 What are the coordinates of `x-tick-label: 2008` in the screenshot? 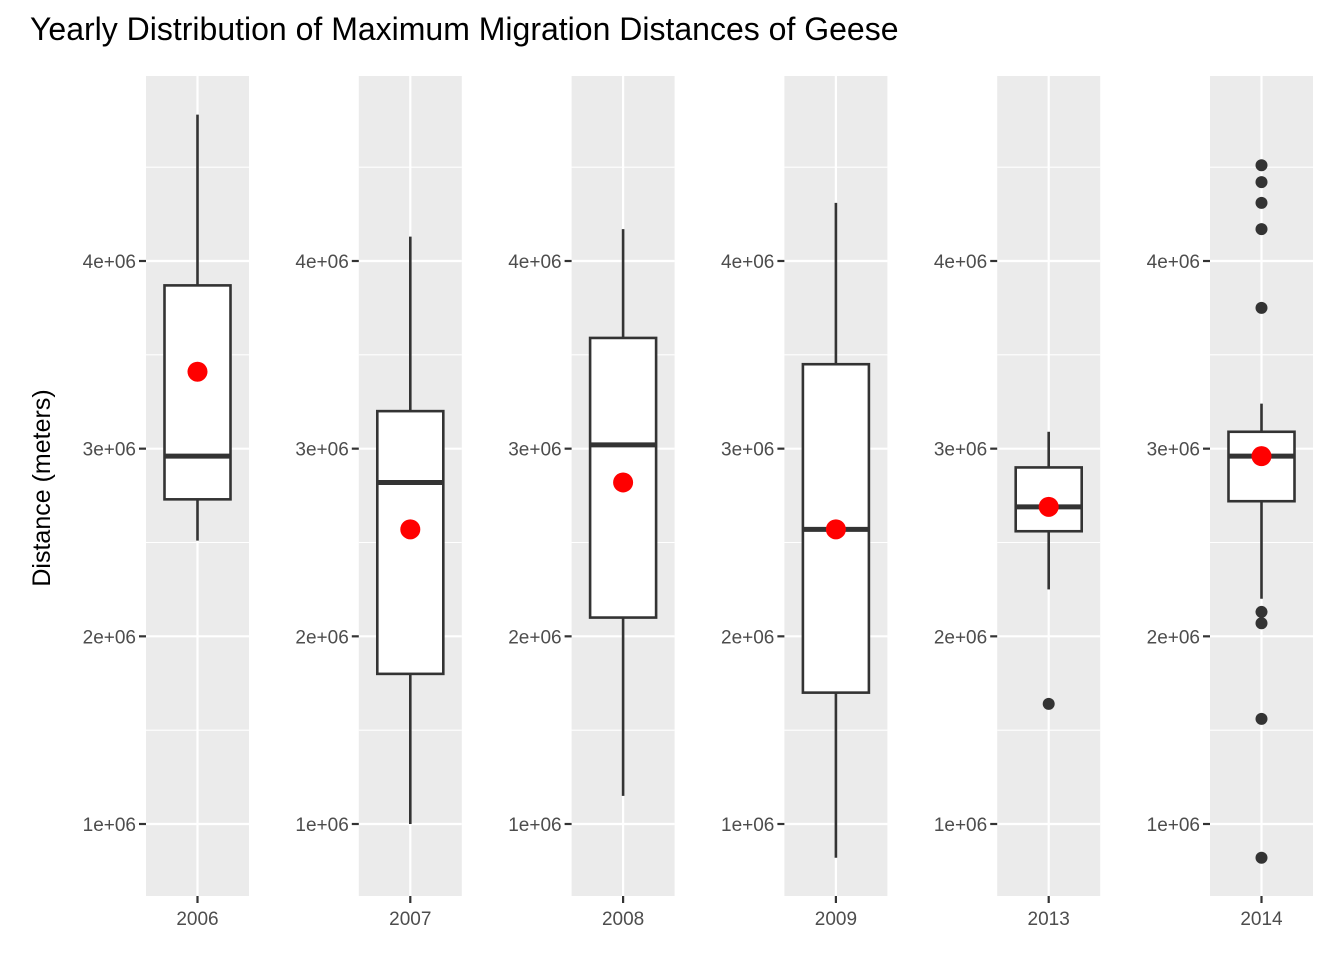 It's located at (623, 919).